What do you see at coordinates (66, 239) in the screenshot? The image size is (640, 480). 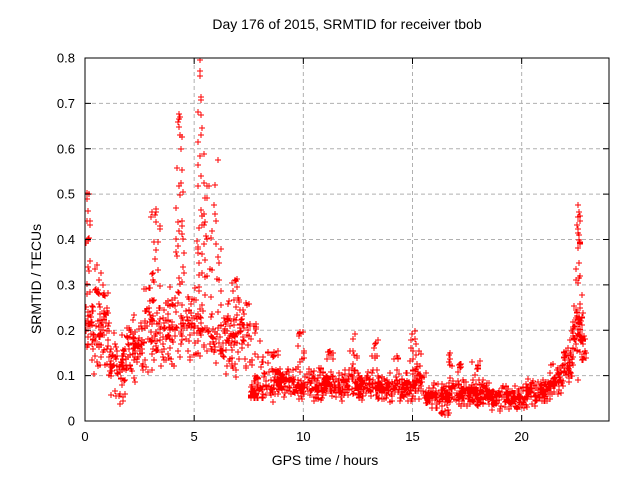 I see `y-tick-label: 0.4` at bounding box center [66, 239].